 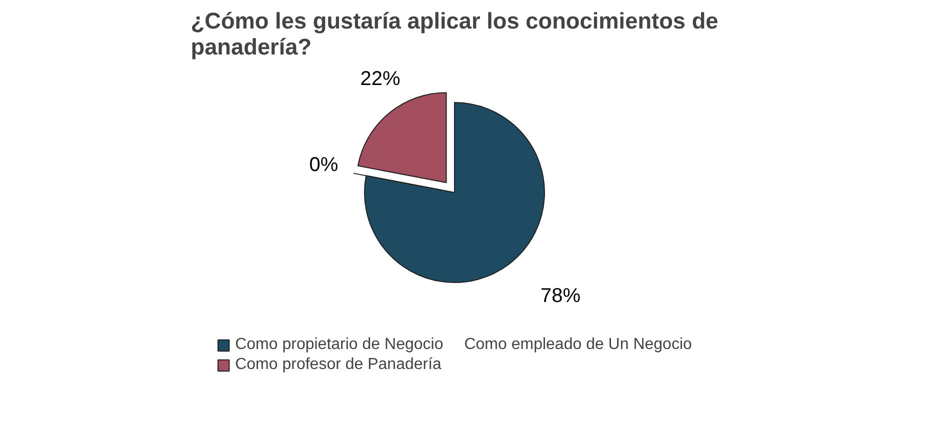 What do you see at coordinates (560, 296) in the screenshot?
I see `data-label: 78%` at bounding box center [560, 296].